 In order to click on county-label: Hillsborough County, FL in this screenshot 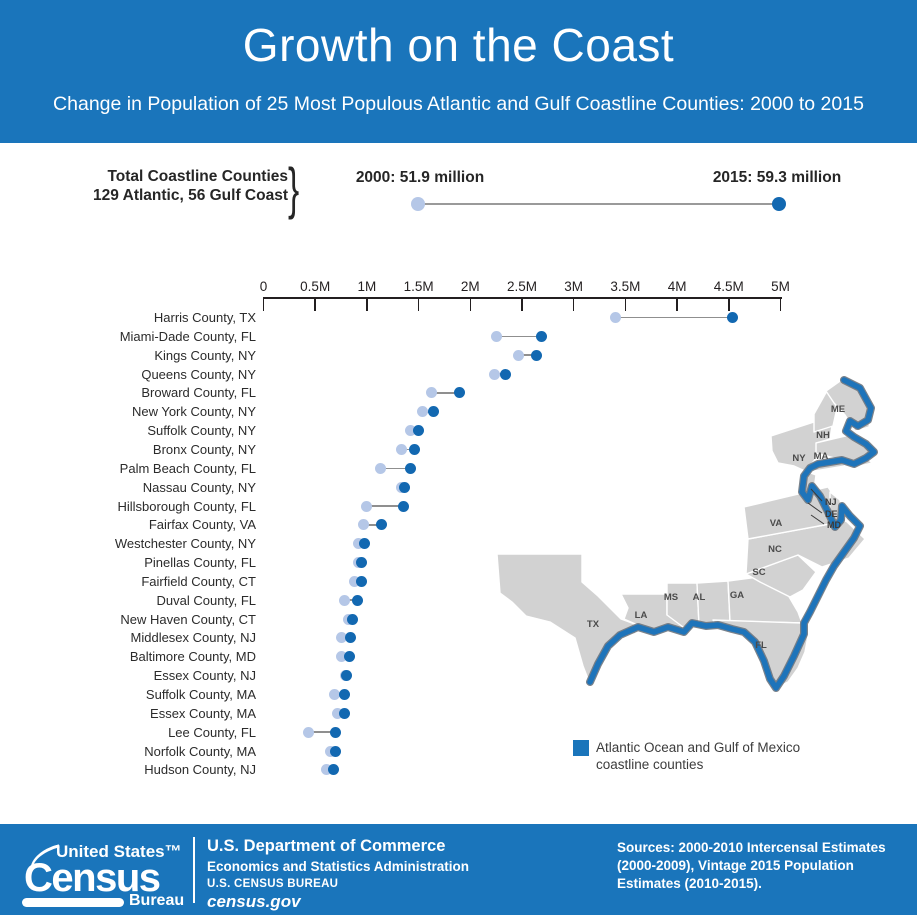, I will do `click(187, 506)`.